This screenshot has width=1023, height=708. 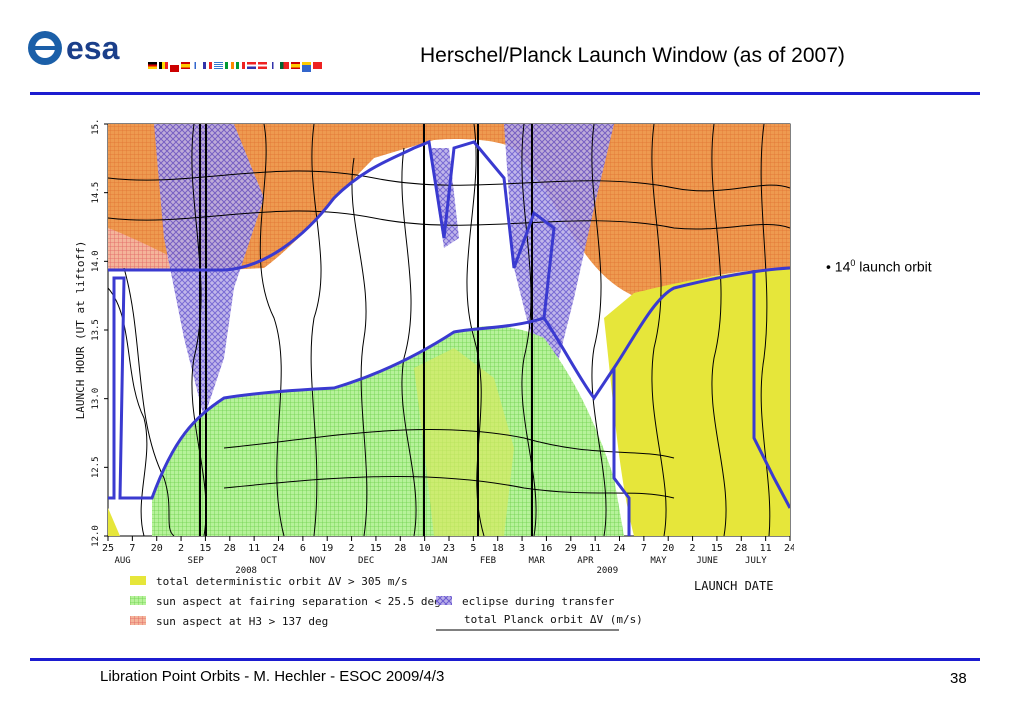 What do you see at coordinates (303, 548) in the screenshot?
I see `x-tick-label: 6` at bounding box center [303, 548].